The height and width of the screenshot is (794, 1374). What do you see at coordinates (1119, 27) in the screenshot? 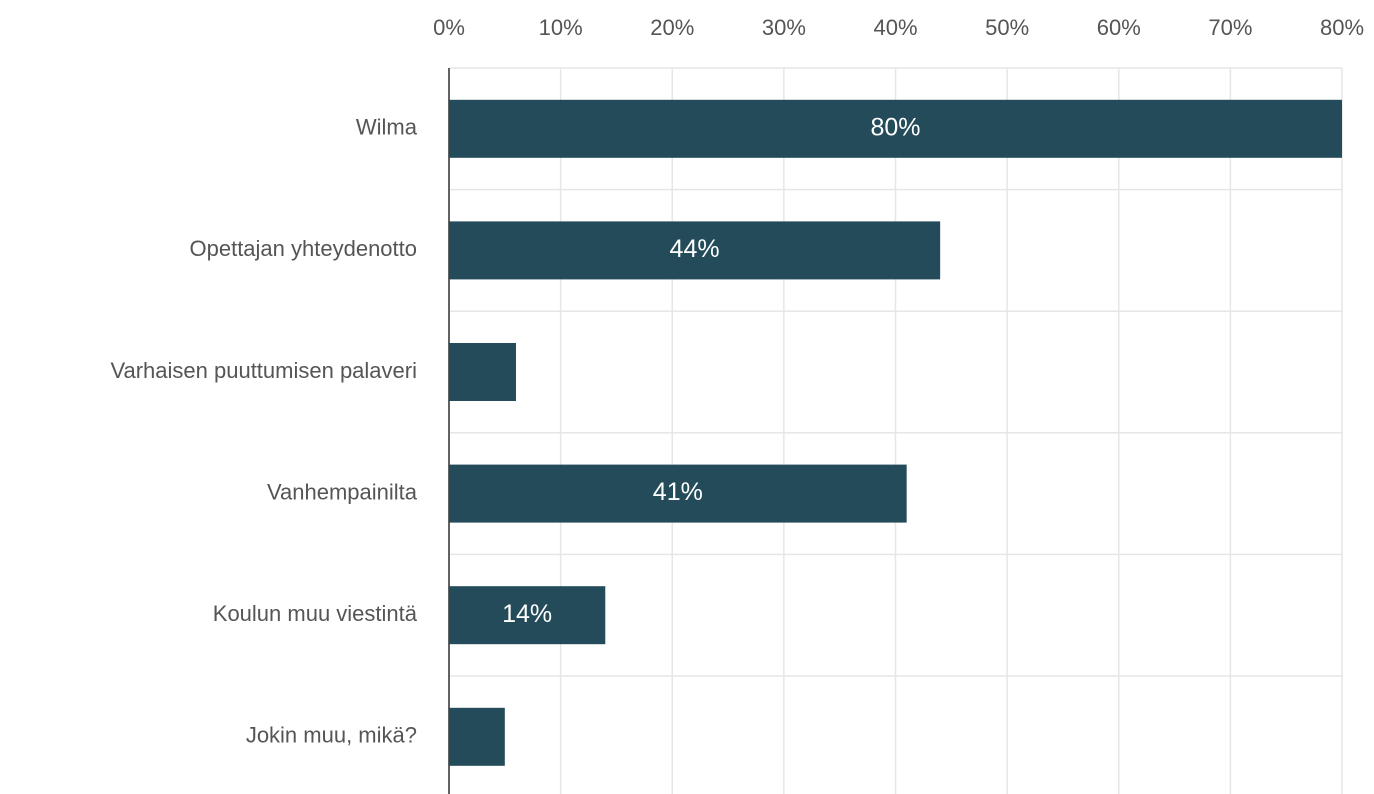
I see `x-tick-label: 60%` at bounding box center [1119, 27].